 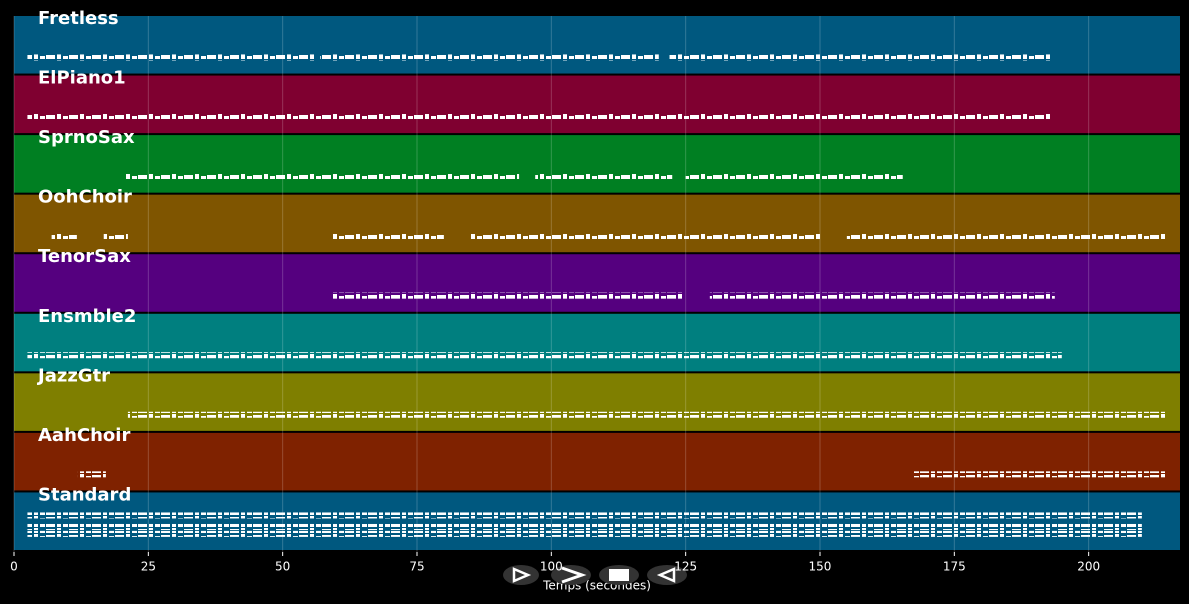 I want to click on x-tick-label: 150, so click(x=820, y=567).